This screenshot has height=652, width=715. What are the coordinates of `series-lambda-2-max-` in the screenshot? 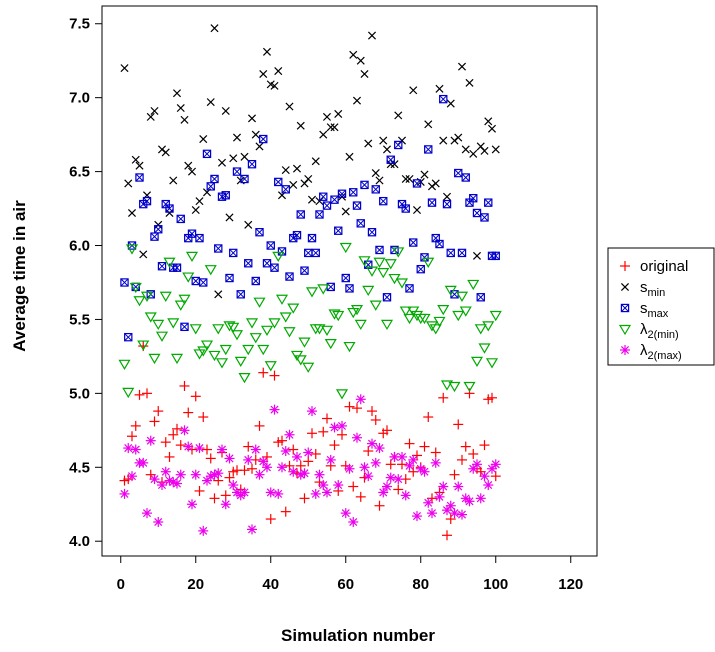 It's located at (310, 465).